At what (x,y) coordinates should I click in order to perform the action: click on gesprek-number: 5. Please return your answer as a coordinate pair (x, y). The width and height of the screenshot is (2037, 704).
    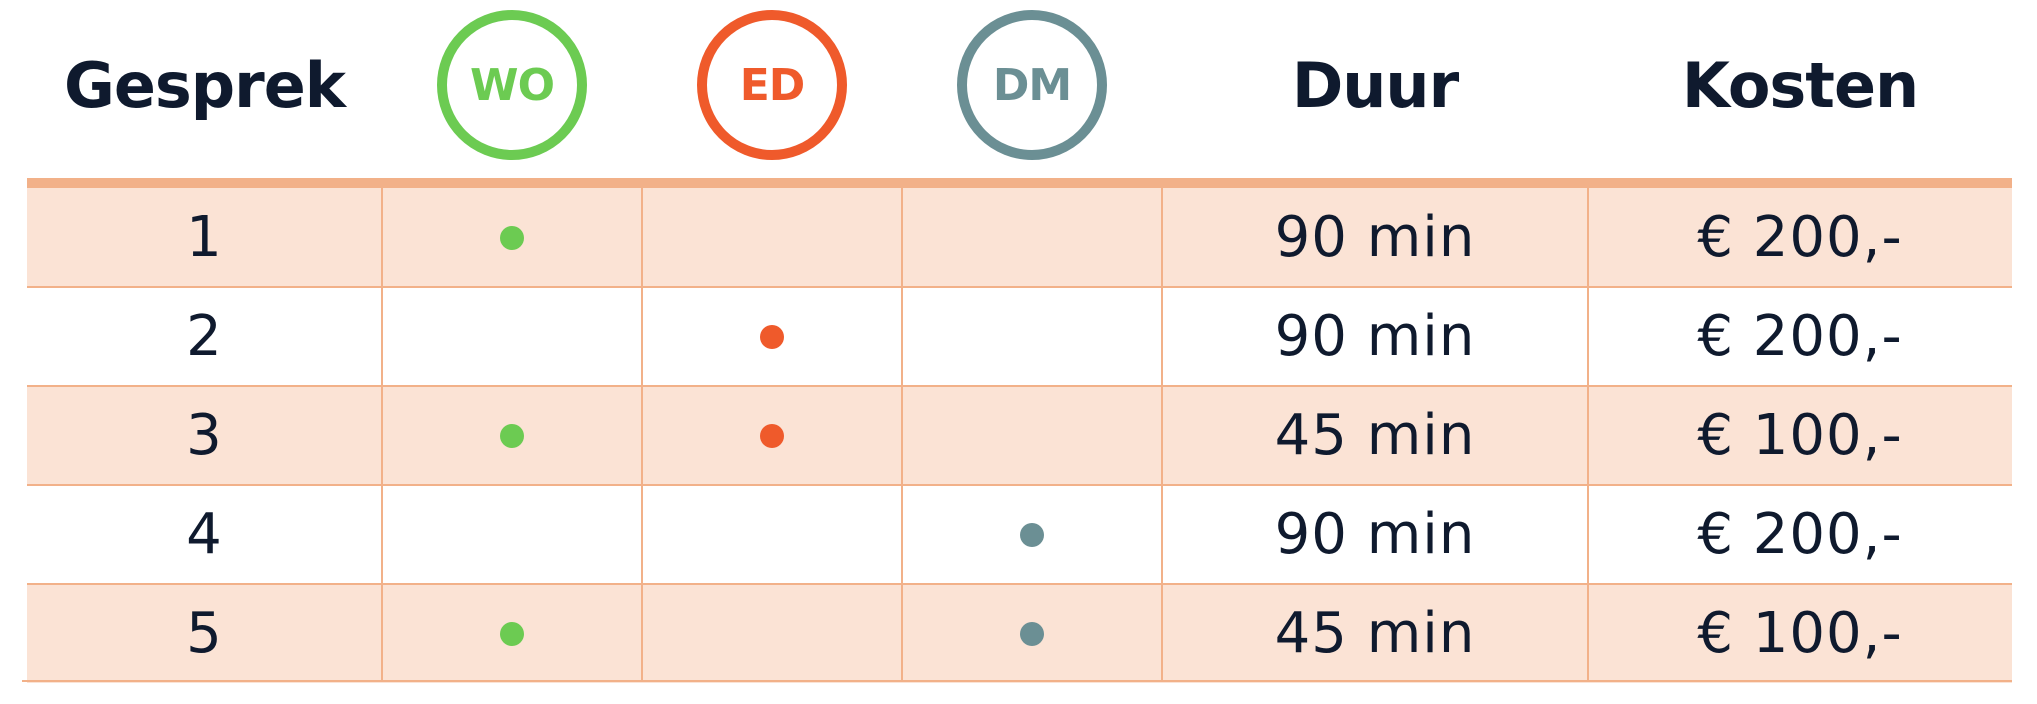
    Looking at the image, I should click on (204, 633).